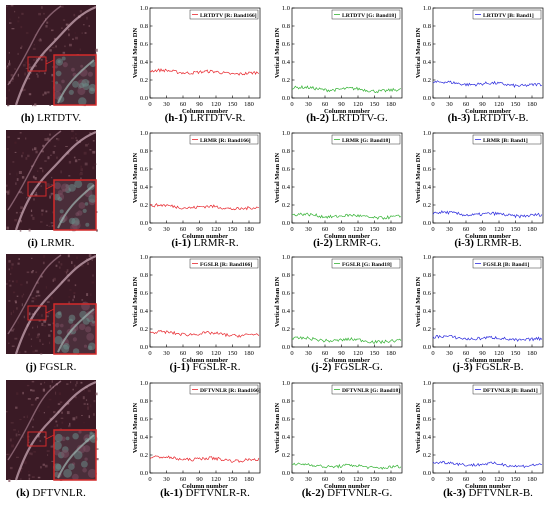 The width and height of the screenshot is (550, 507). I want to click on caption-letter: (i-2), so click(324, 243).